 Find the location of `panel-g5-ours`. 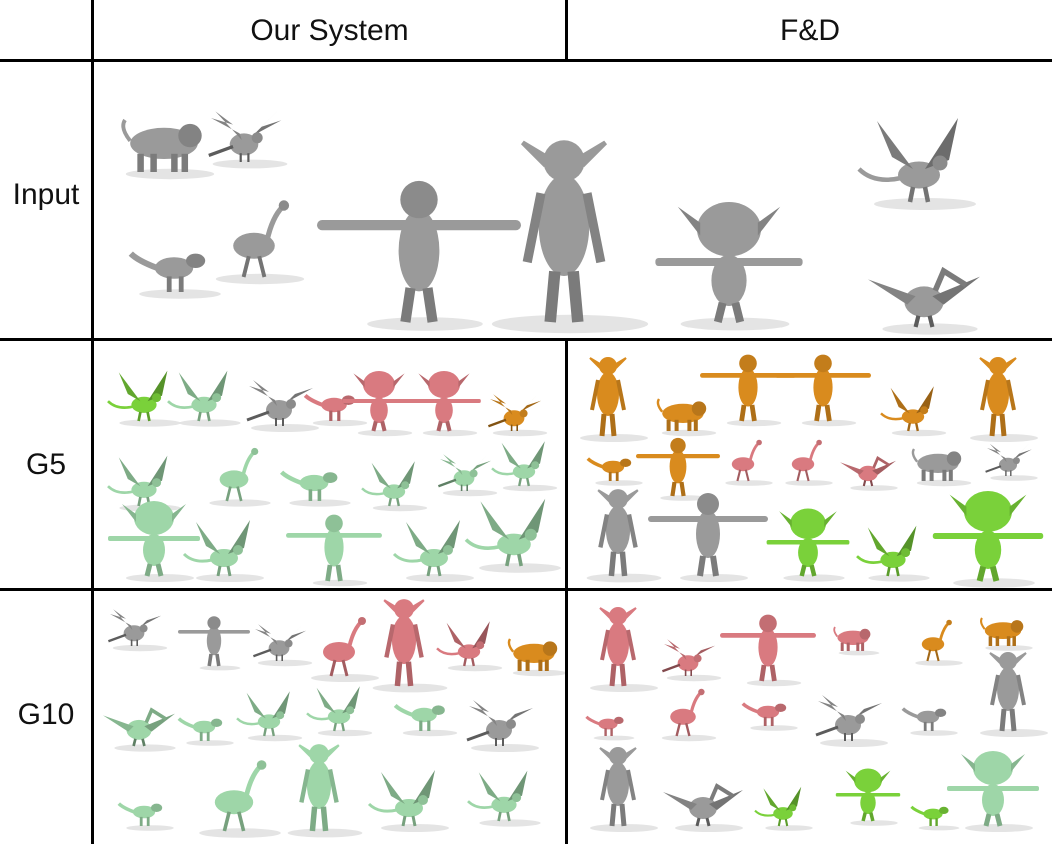

panel-g5-ours is located at coordinates (329, 464).